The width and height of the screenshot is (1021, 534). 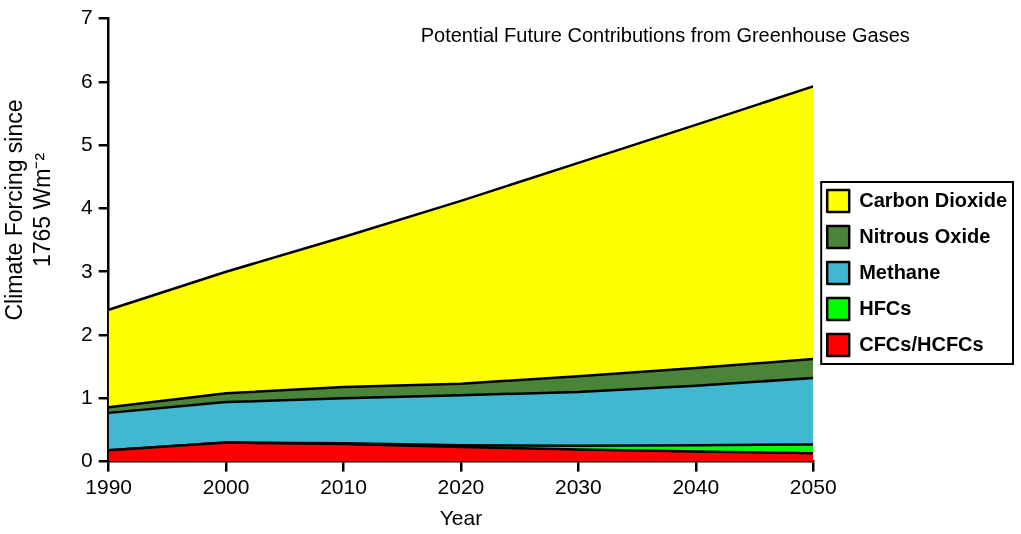 What do you see at coordinates (900, 271) in the screenshot?
I see `legend-label: Methane` at bounding box center [900, 271].